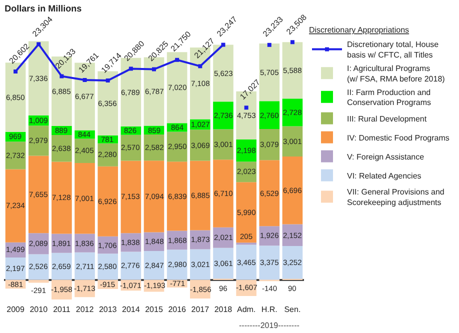 The width and height of the screenshot is (459, 333). I want to click on x-tick-label: 2018, so click(223, 309).